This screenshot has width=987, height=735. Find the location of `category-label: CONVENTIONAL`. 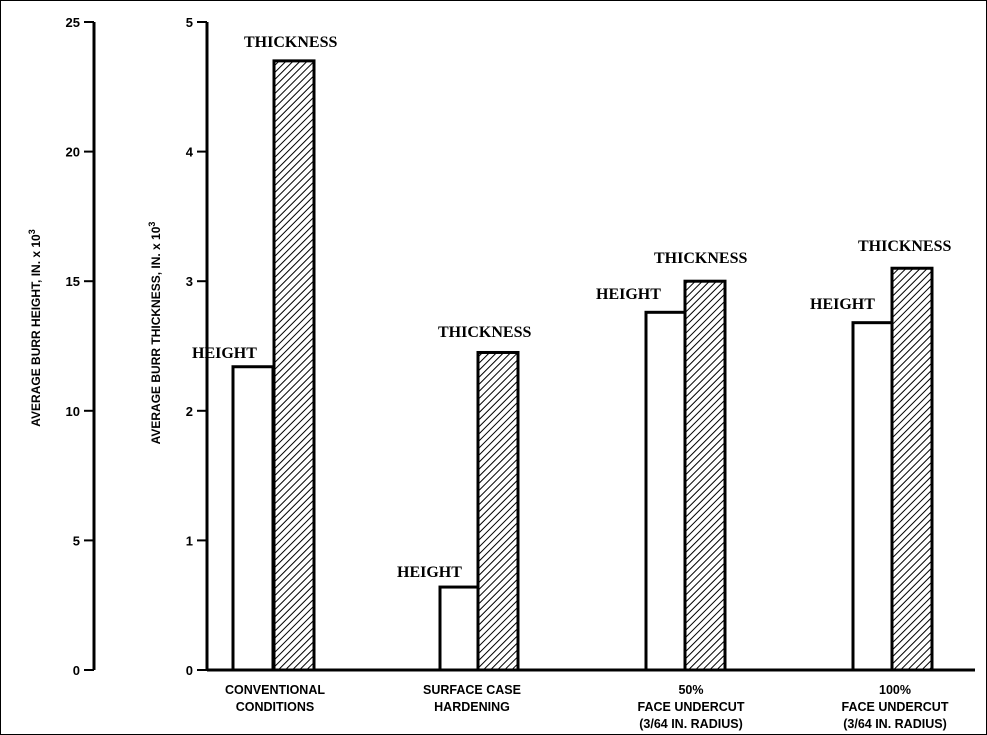

category-label: CONVENTIONAL is located at coordinates (275, 690).